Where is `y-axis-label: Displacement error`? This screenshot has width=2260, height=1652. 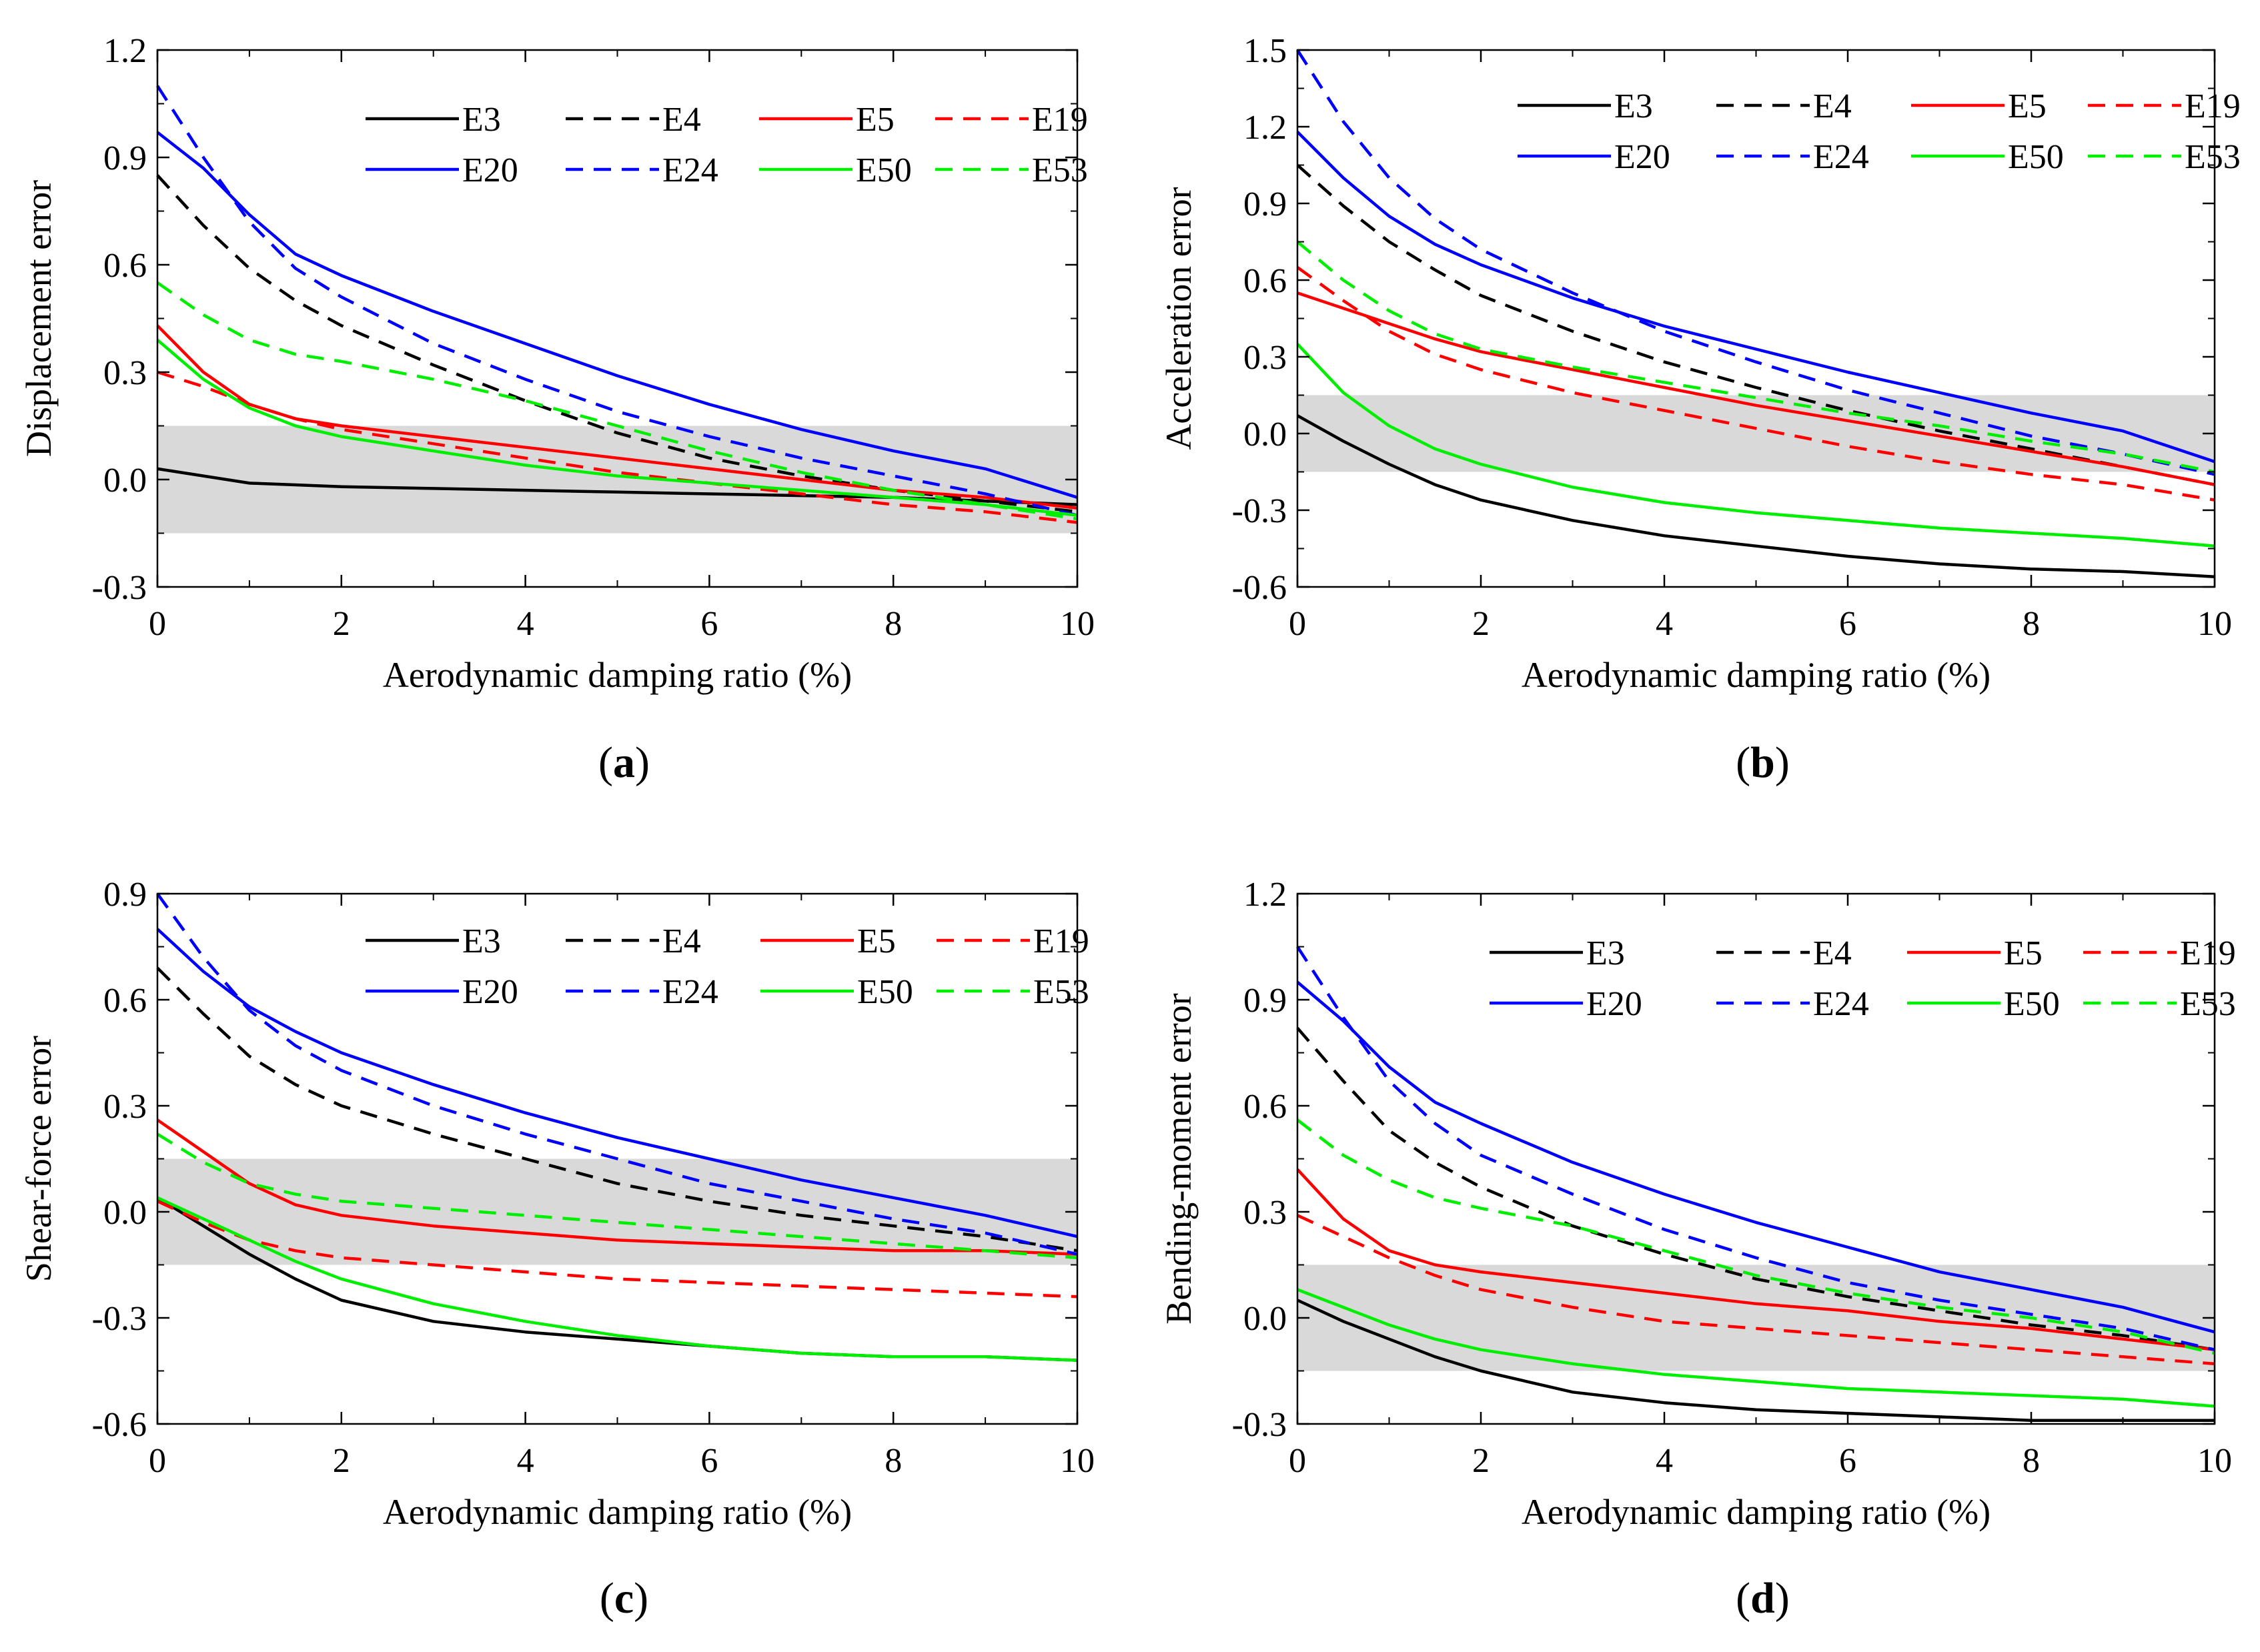 y-axis-label: Displacement error is located at coordinates (39, 318).